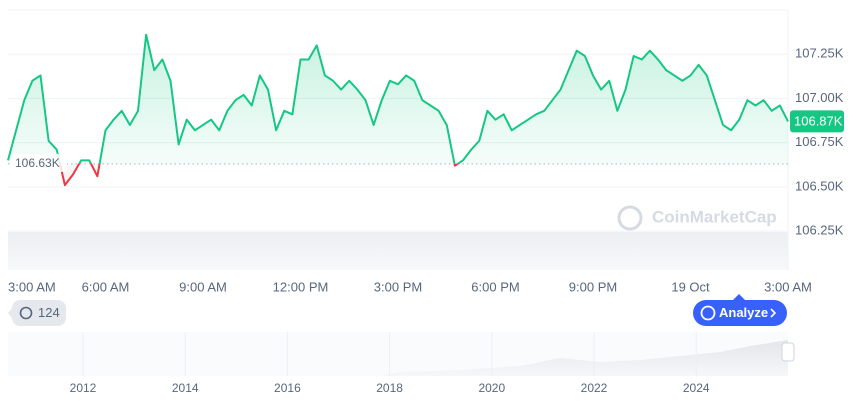 The height and width of the screenshot is (401, 860). I want to click on analyze-button: Analyze, so click(740, 310).